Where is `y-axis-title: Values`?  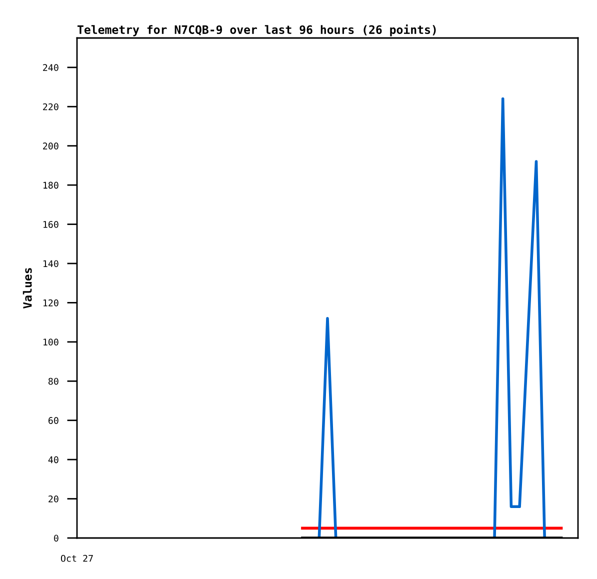 y-axis-title: Values is located at coordinates (27, 288).